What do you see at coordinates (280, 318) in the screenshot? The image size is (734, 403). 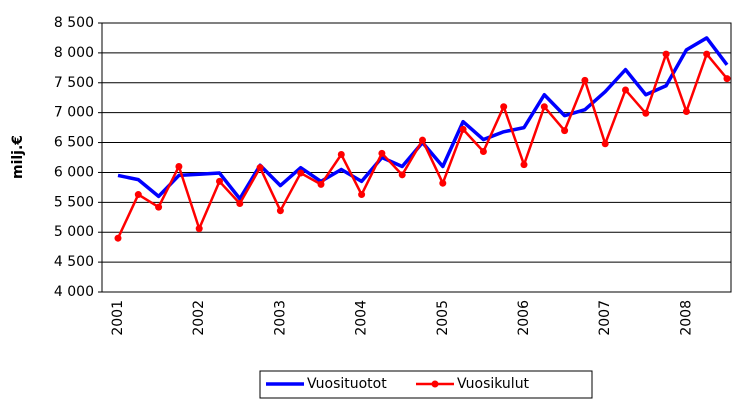 I see `x-tick-label: 2003` at bounding box center [280, 318].